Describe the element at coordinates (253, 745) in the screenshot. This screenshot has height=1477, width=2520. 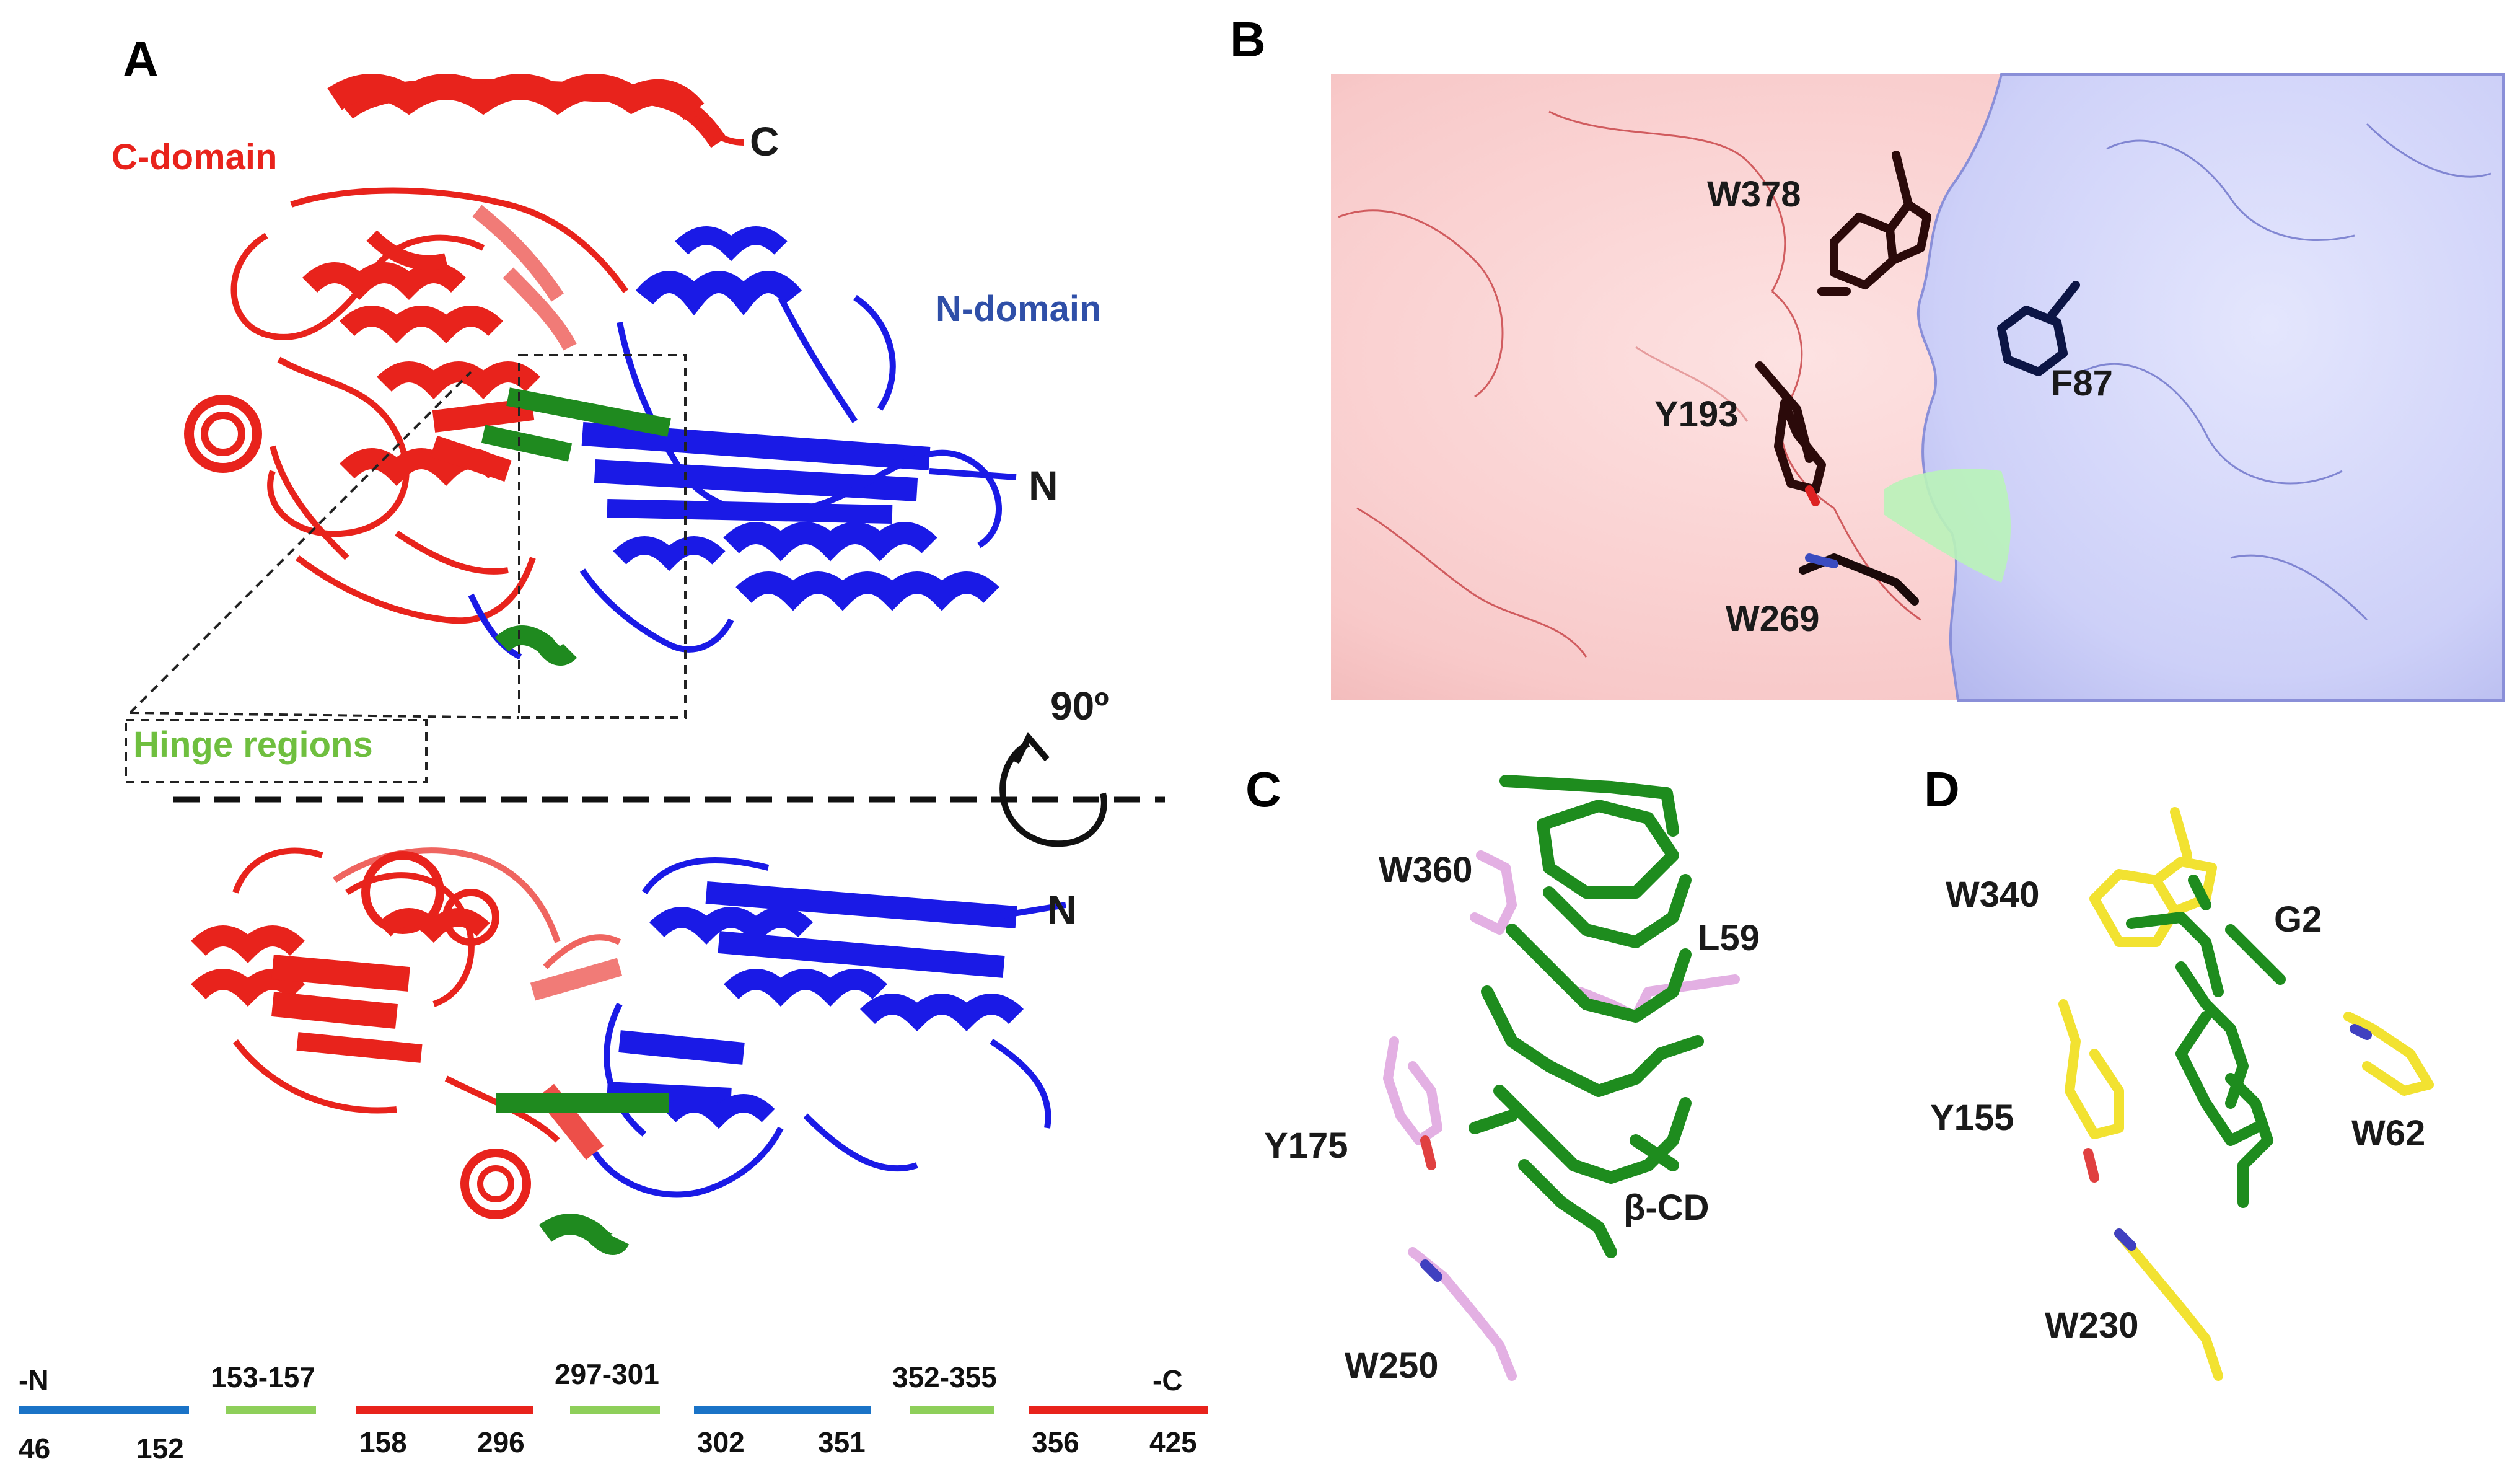
I see `hinge-regions-label: Hinge regions` at that location.